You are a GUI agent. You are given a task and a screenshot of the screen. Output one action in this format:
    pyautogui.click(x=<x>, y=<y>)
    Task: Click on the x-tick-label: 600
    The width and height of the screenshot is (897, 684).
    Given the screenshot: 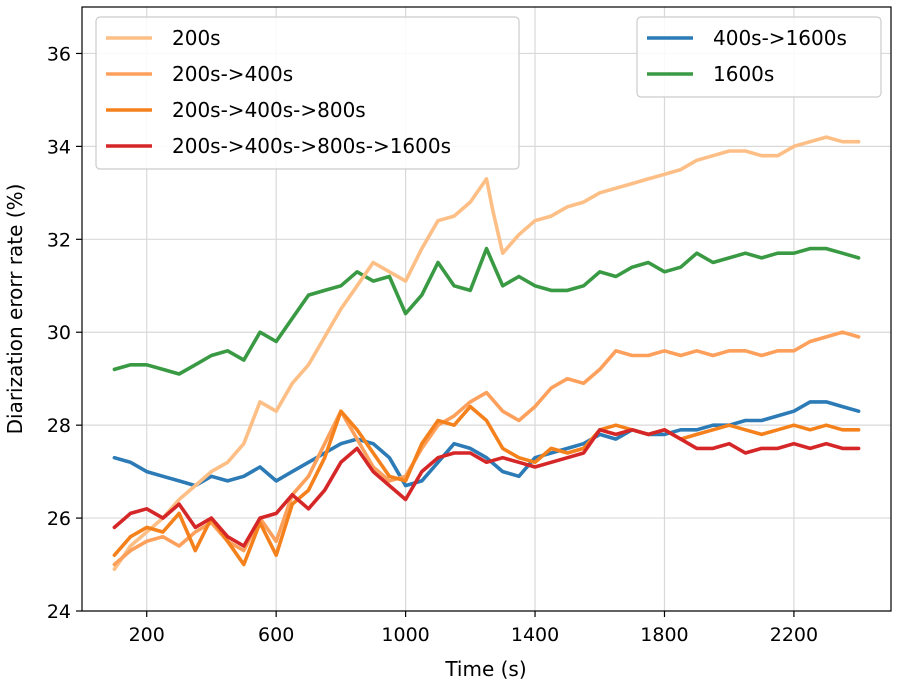 What is the action you would take?
    pyautogui.click(x=276, y=635)
    